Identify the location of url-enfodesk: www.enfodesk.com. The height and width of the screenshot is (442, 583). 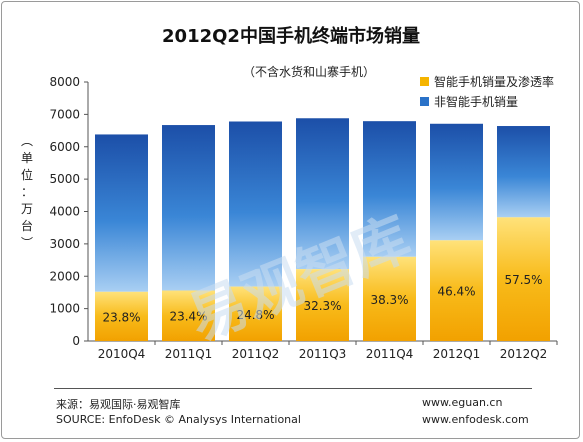
(475, 419).